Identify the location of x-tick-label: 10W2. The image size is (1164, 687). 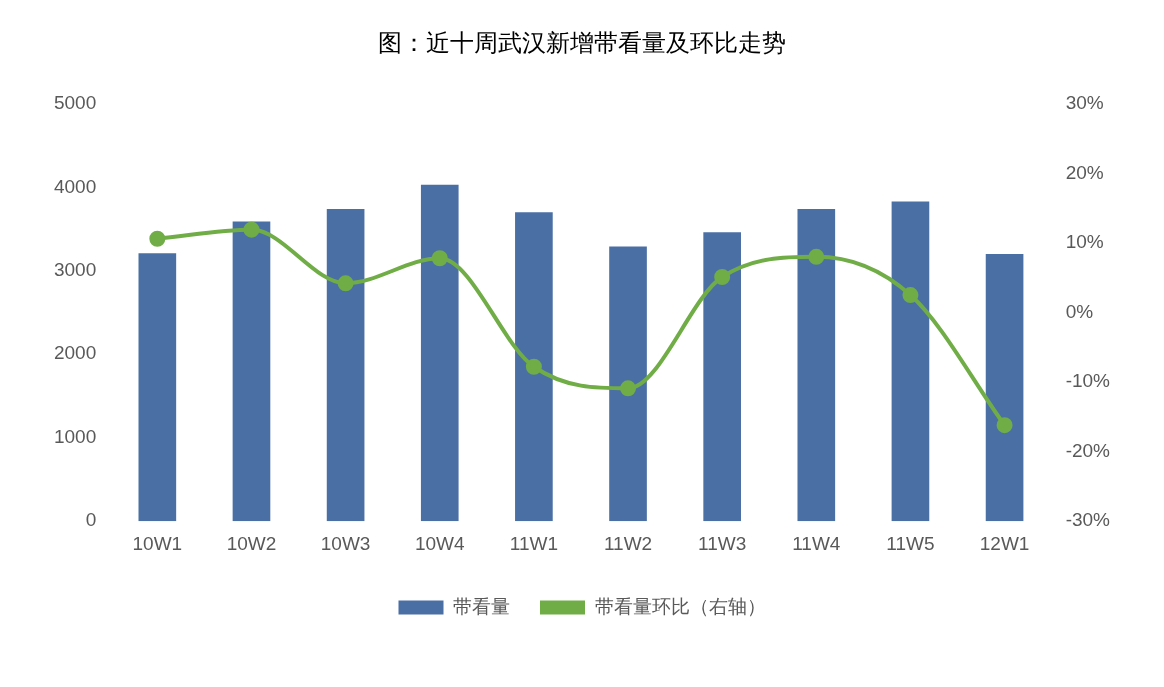
(251, 543).